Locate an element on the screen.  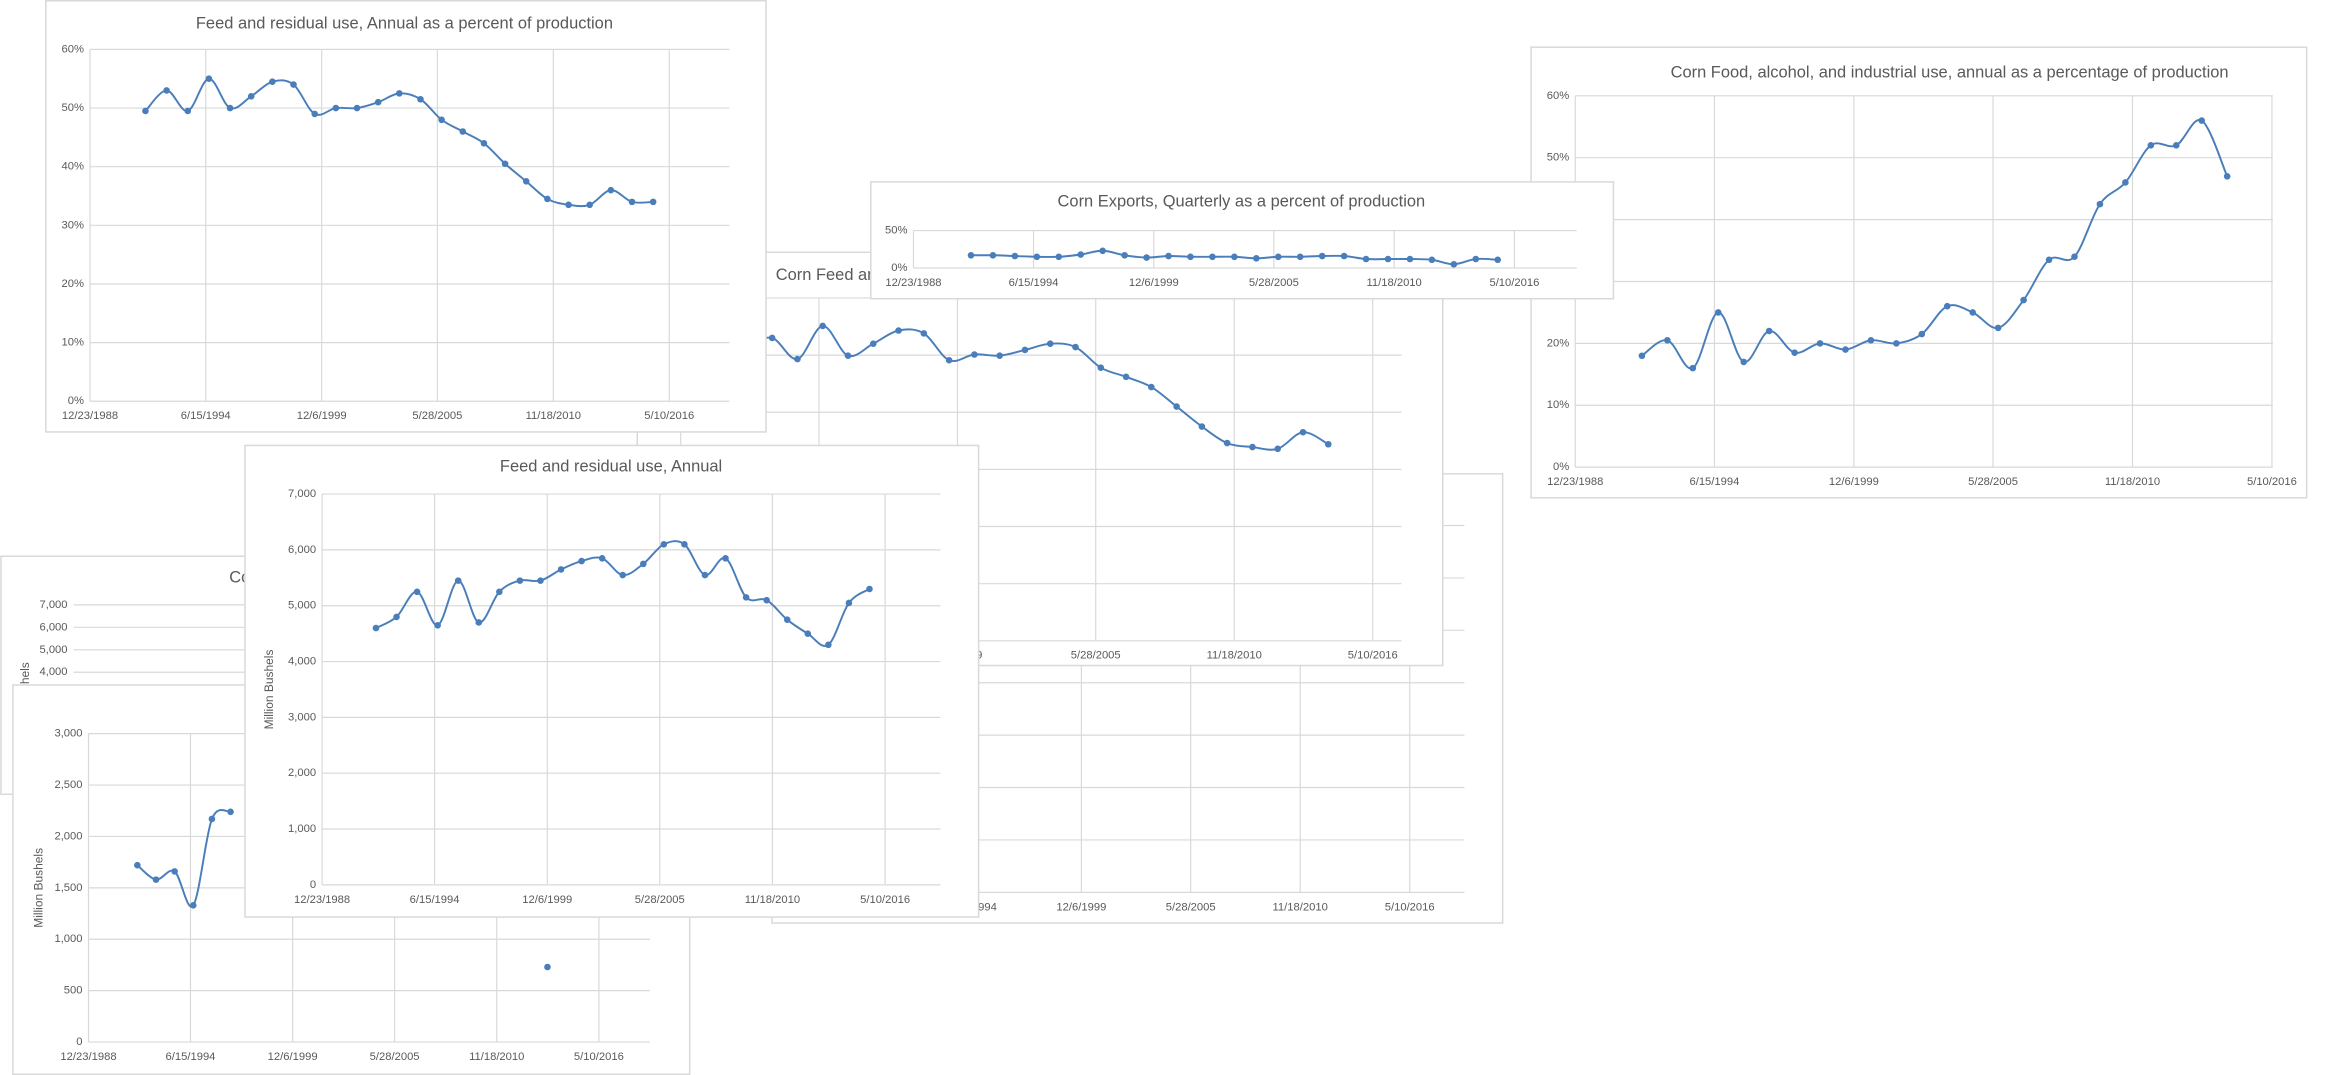
y-tick-label: 500 is located at coordinates (73, 991).